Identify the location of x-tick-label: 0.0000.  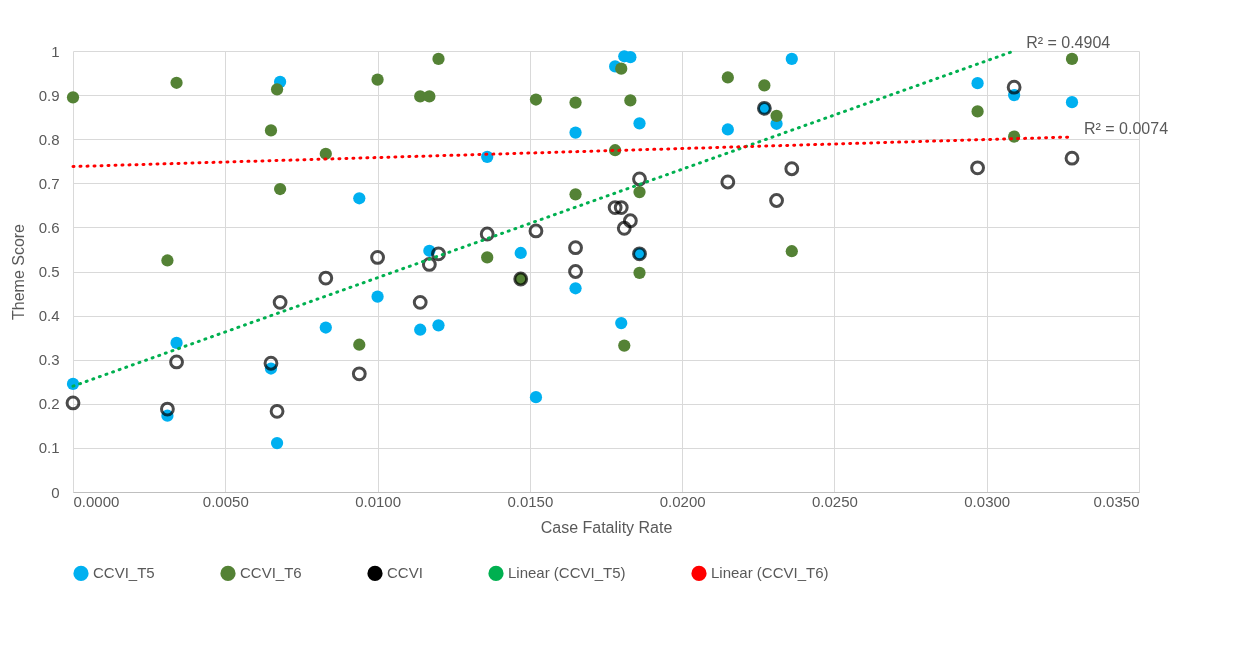
(96, 501).